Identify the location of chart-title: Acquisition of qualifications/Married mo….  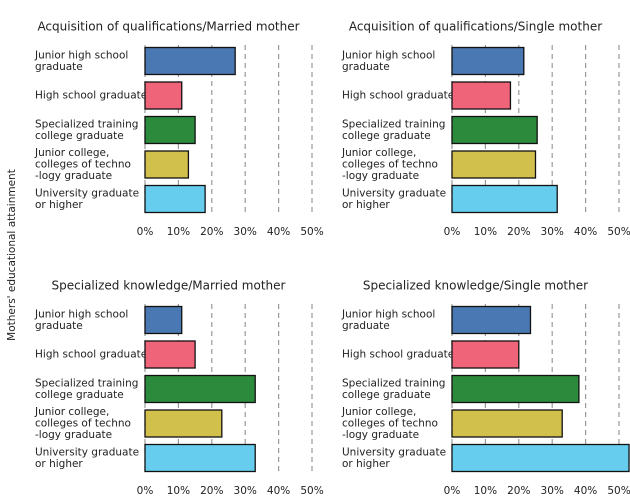
(168, 27).